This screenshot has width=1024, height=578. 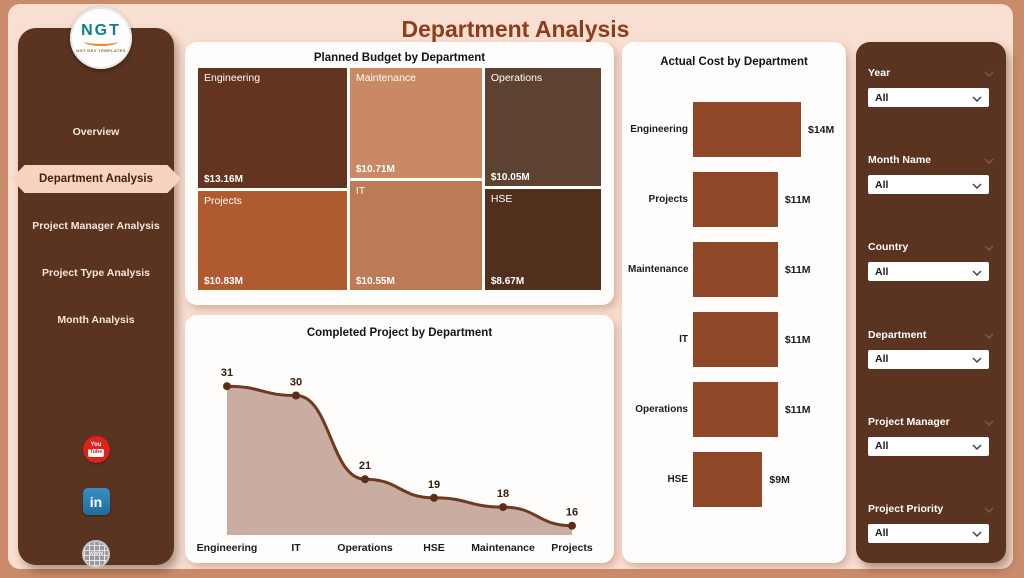 What do you see at coordinates (503, 494) in the screenshot?
I see `data-label: 18` at bounding box center [503, 494].